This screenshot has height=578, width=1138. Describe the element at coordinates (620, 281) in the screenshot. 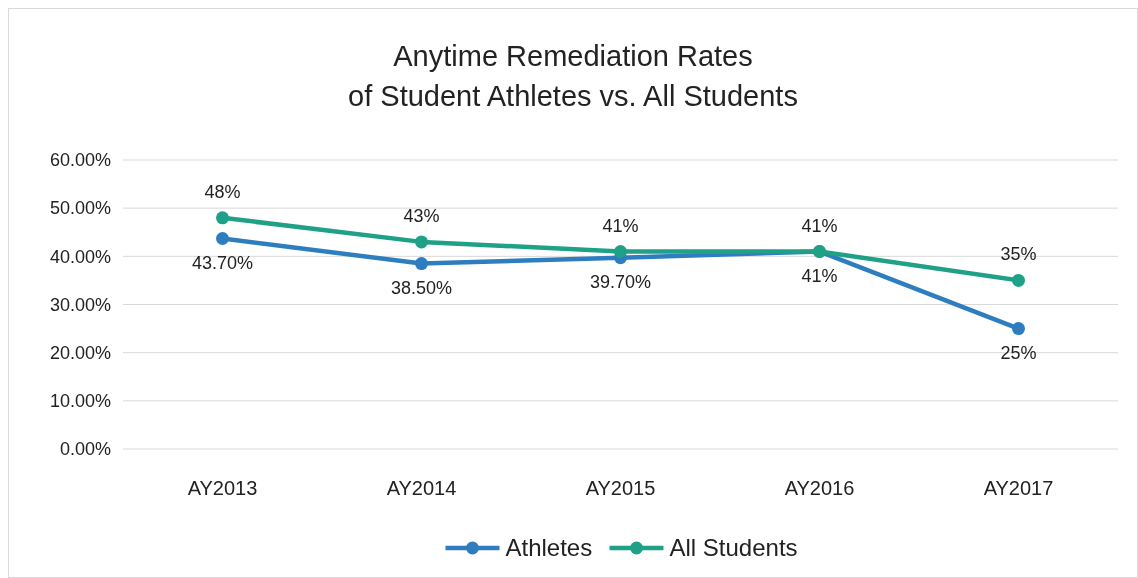

I see `data-label: 39.70%` at that location.